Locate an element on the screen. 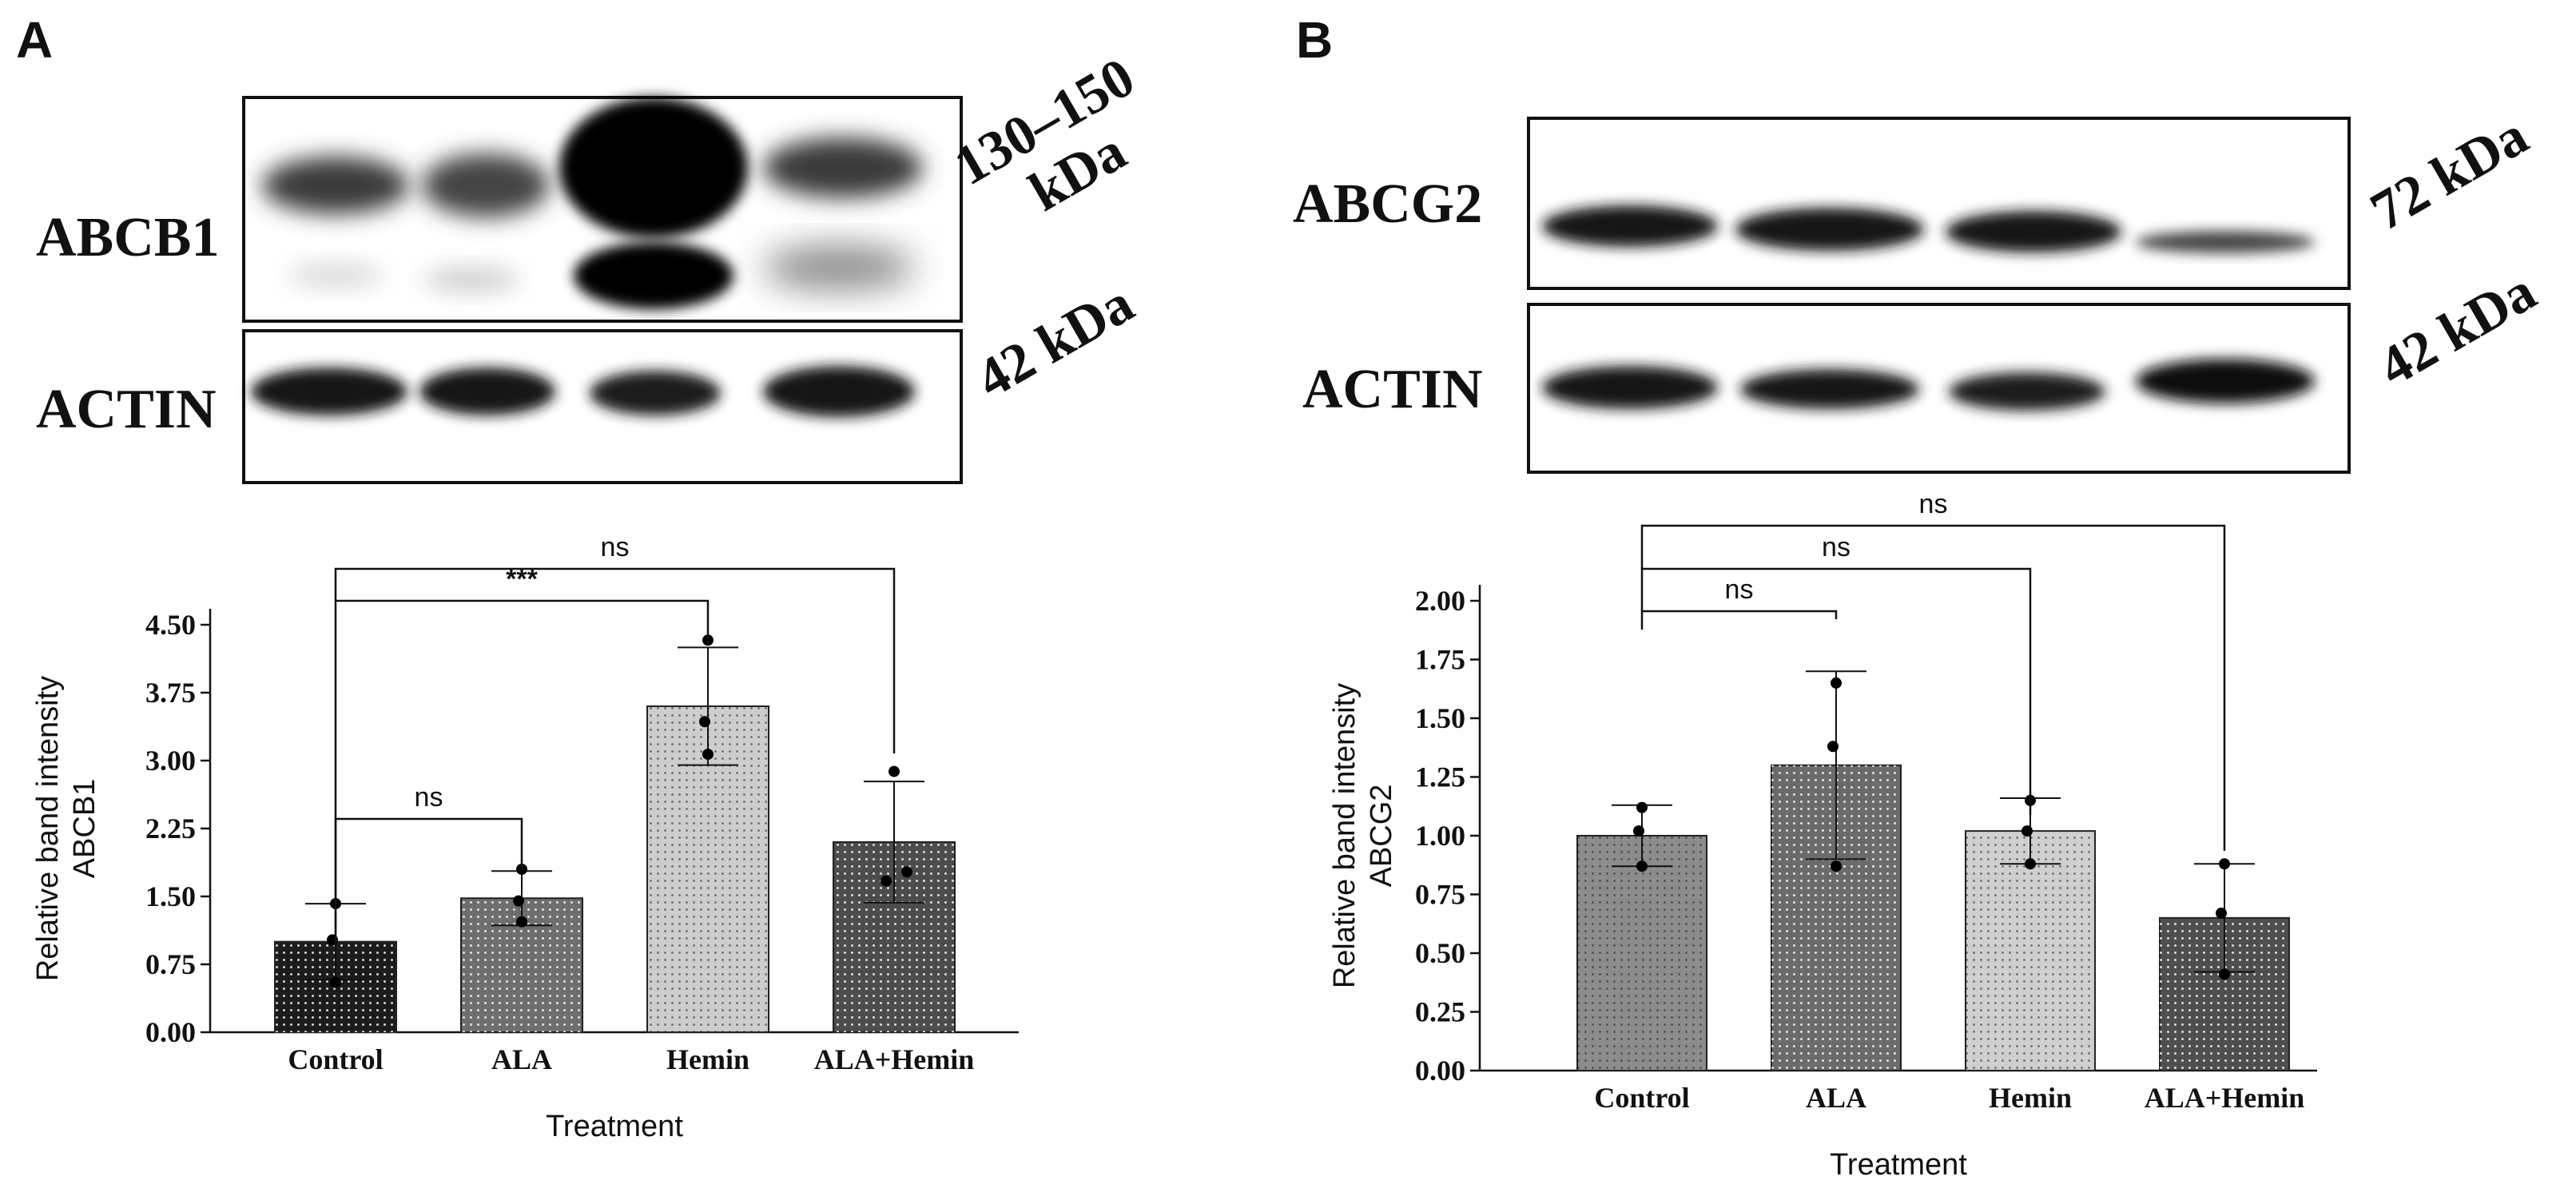 This screenshot has width=2576, height=1204. y-tick-label: 1.00 is located at coordinates (1440, 836).